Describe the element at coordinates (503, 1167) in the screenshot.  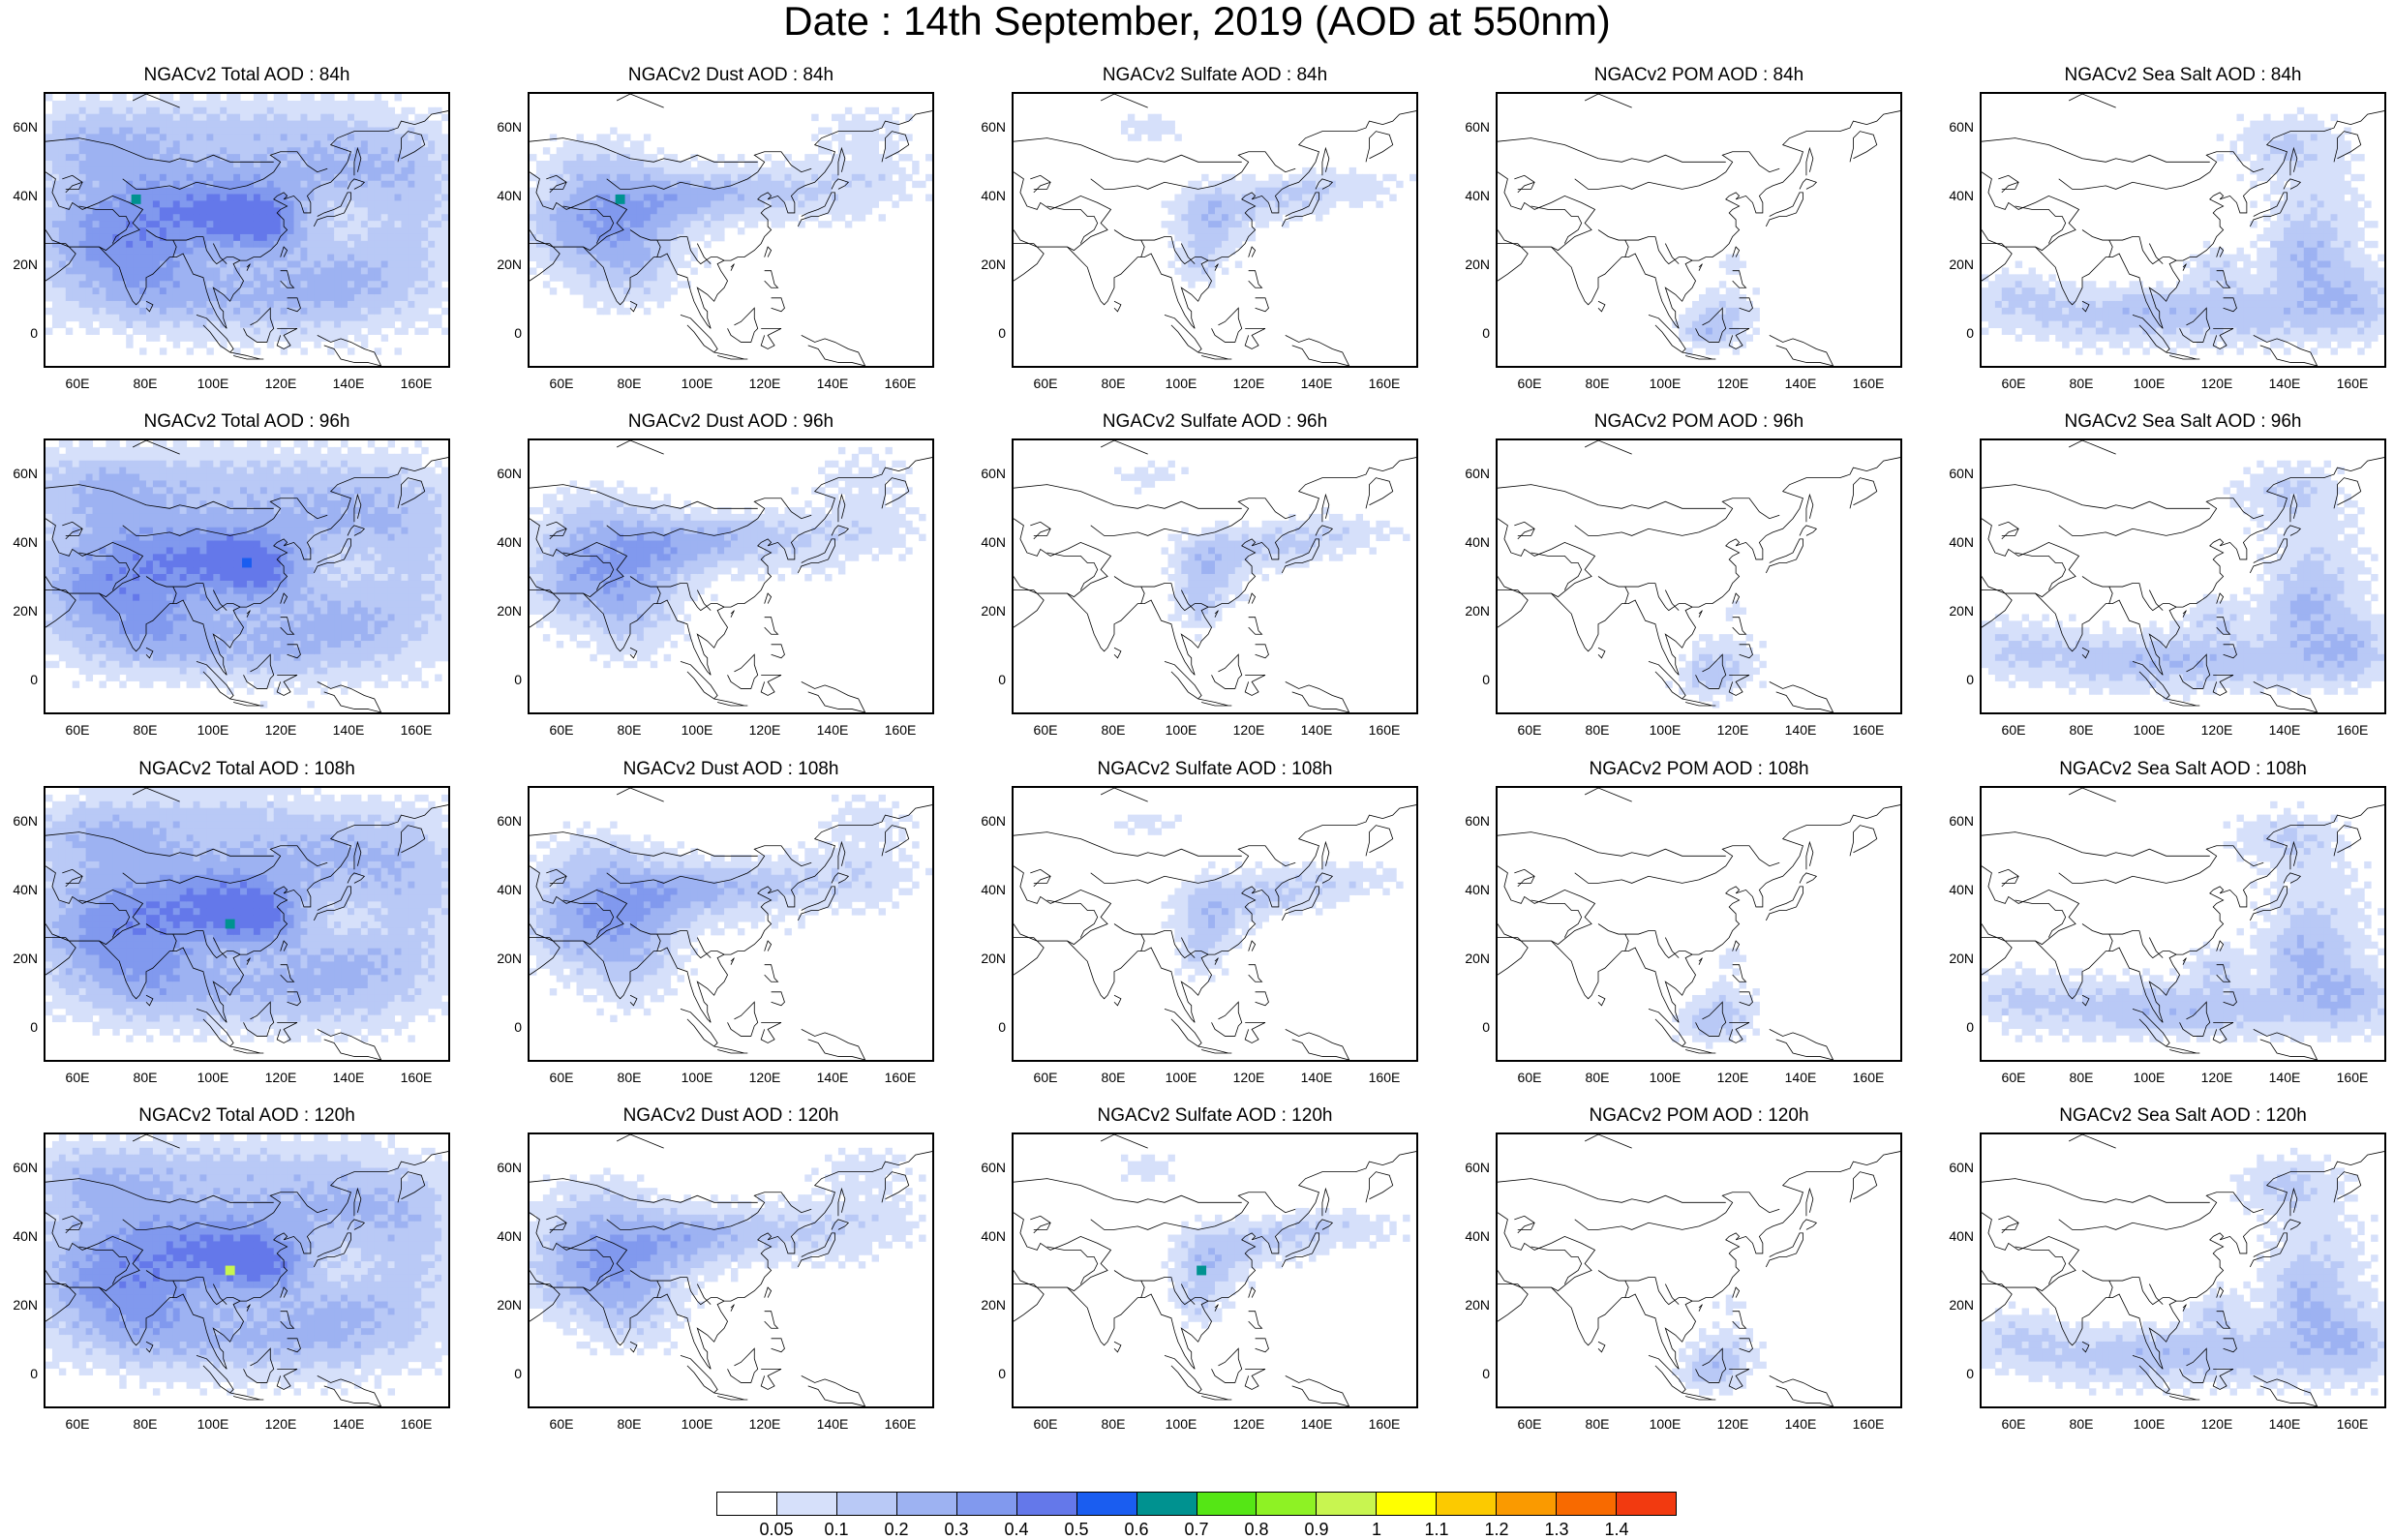
I see `lat-tick-label: 60N` at that location.